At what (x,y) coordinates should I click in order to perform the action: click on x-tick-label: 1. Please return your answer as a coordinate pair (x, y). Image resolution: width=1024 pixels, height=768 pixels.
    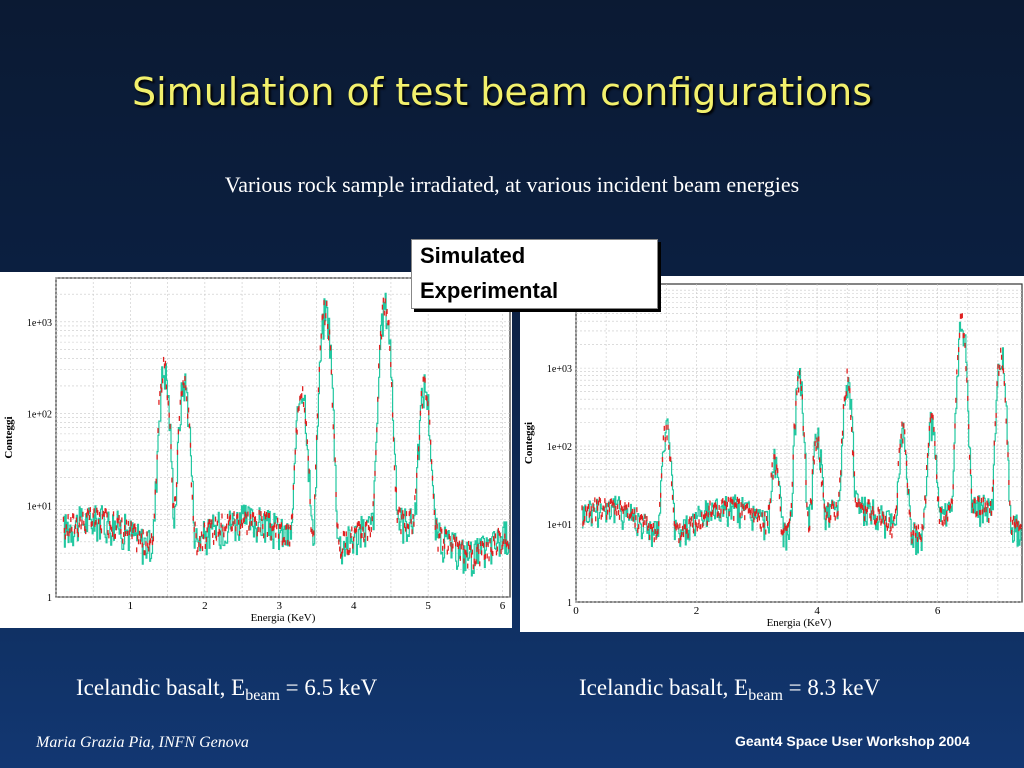
    Looking at the image, I should click on (131, 606).